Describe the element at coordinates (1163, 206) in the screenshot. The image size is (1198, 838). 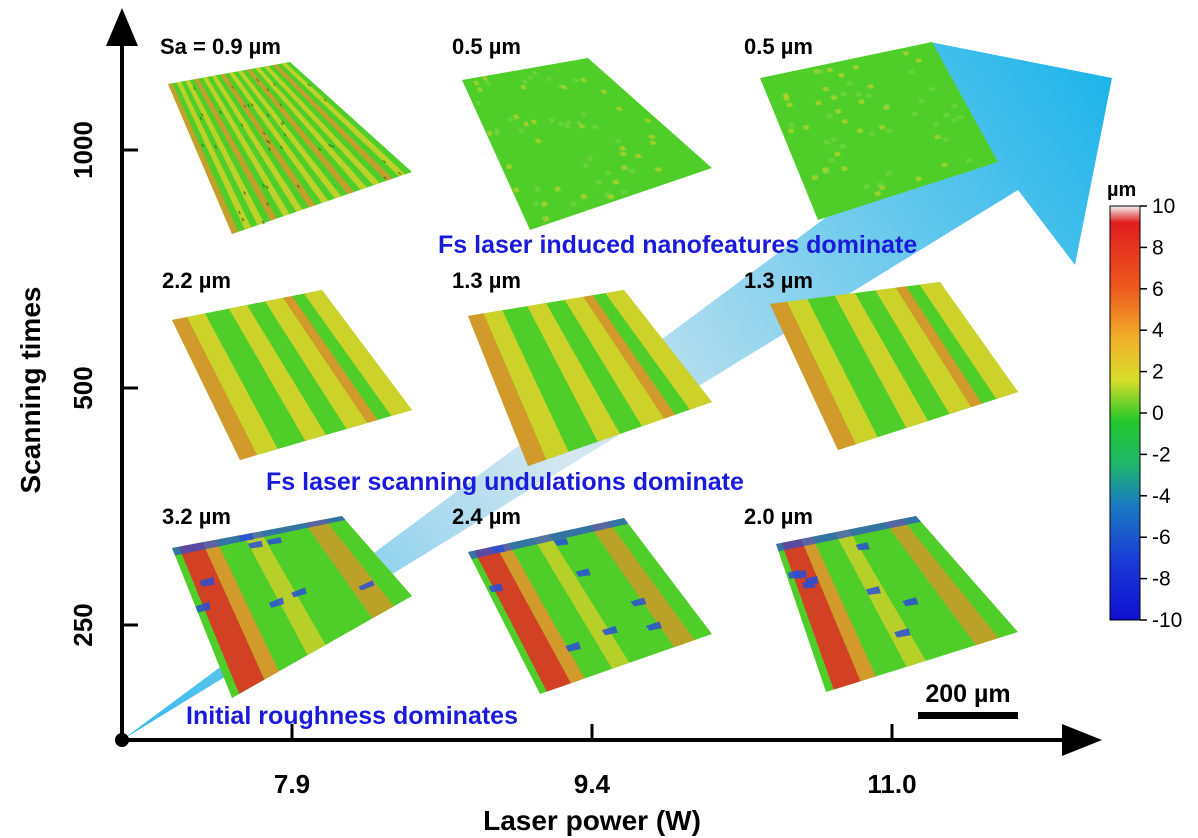
I see `colorbar-tick-label: 10` at that location.